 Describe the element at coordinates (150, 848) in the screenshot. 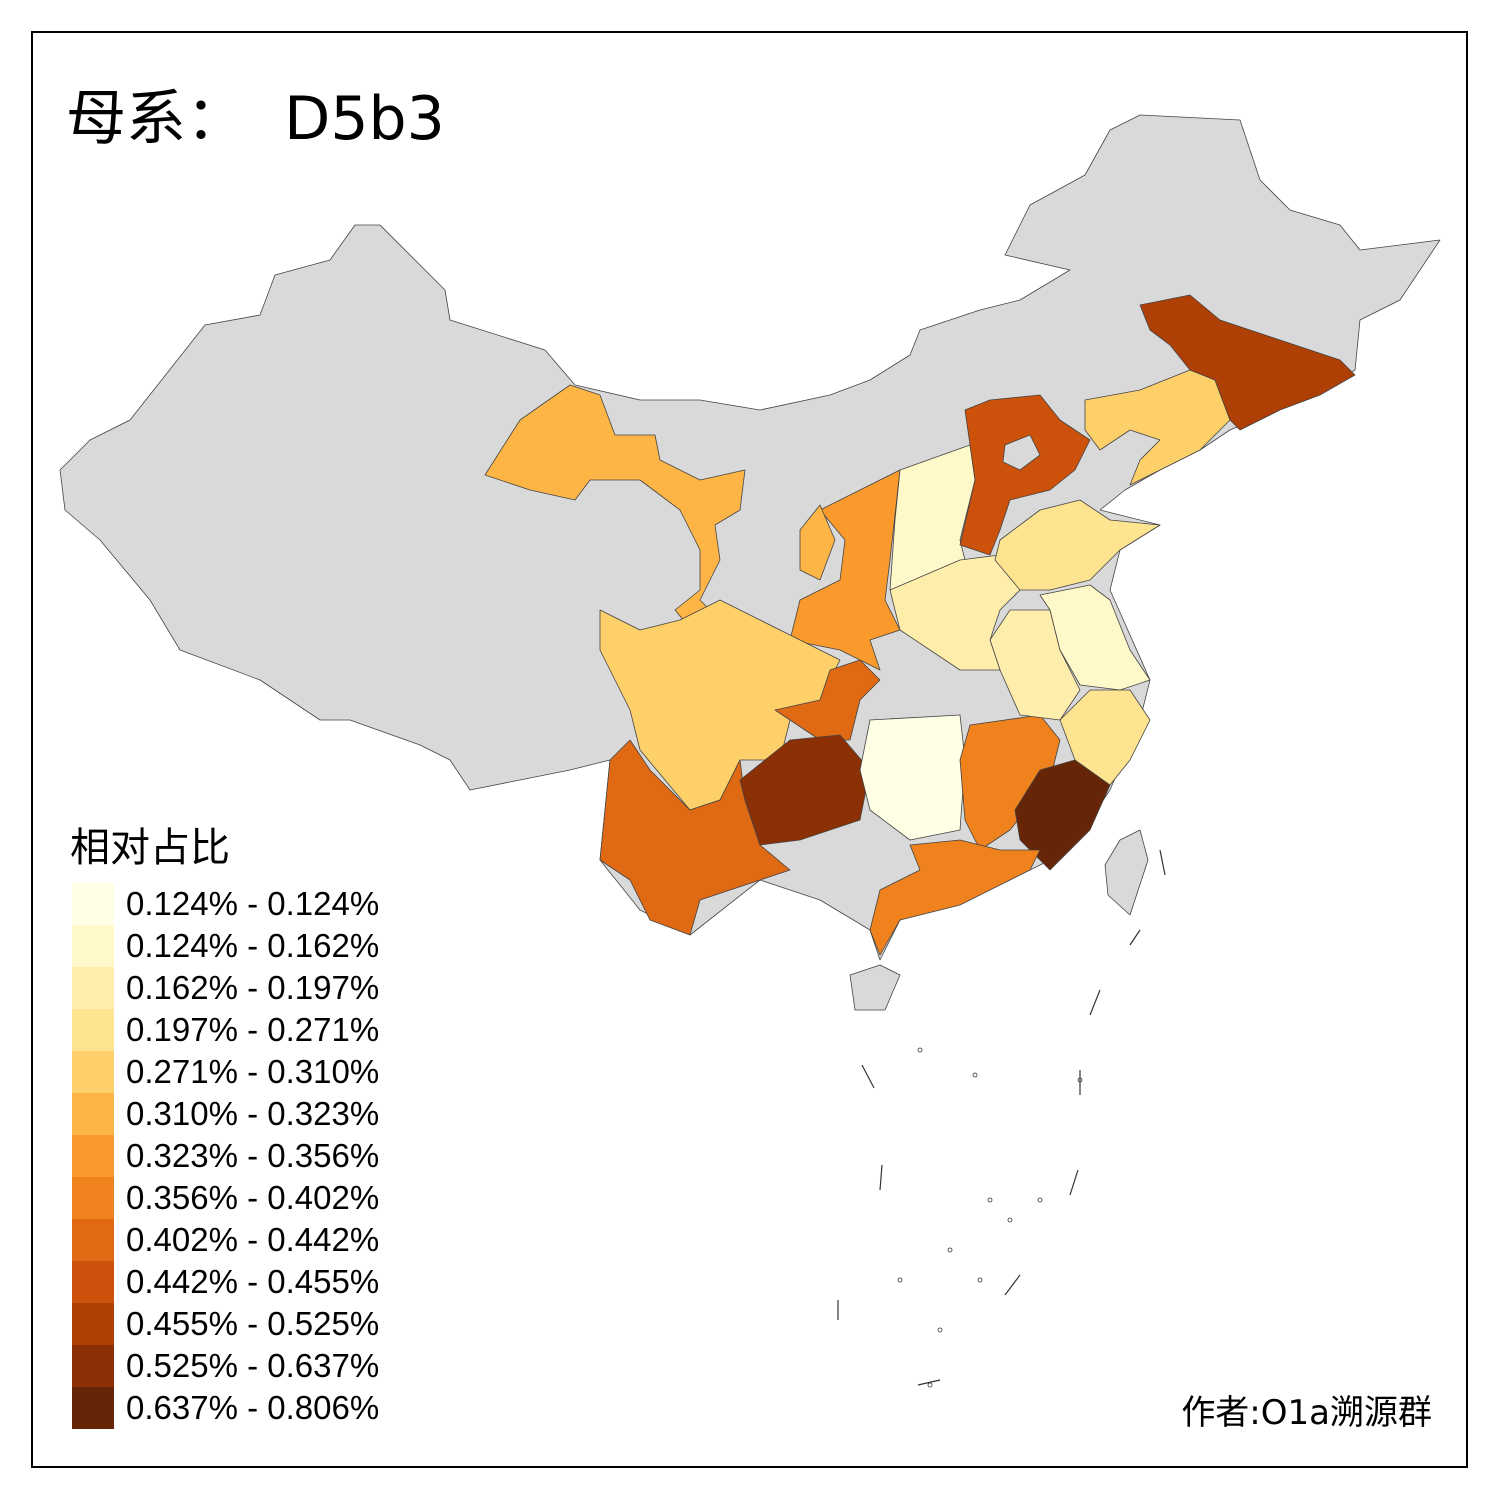

I see `legend-title: 相对占比` at that location.